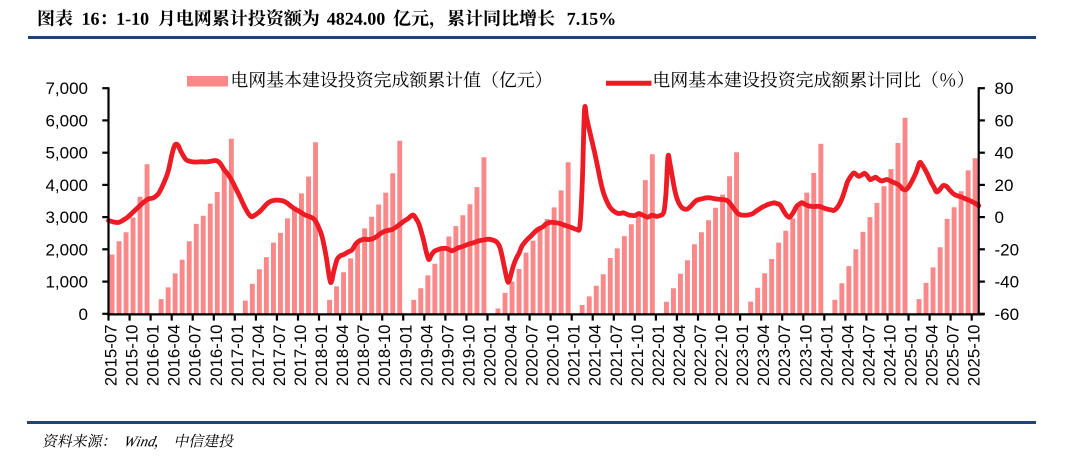 The width and height of the screenshot is (1080, 464). Describe the element at coordinates (405, 356) in the screenshot. I see `svg-text: 2019-01` at that location.